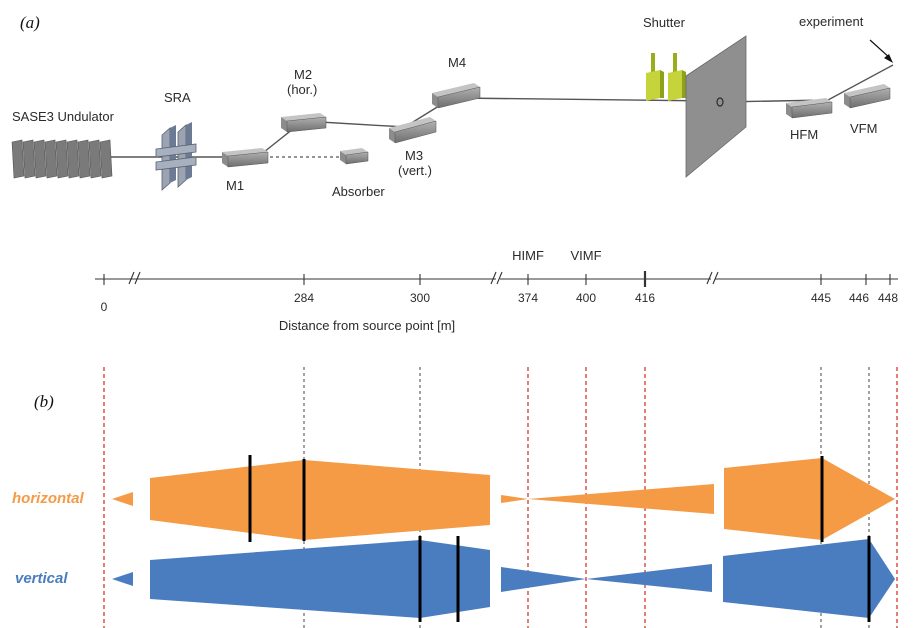  What do you see at coordinates (821, 298) in the screenshot?
I see `tick-label: 445` at bounding box center [821, 298].